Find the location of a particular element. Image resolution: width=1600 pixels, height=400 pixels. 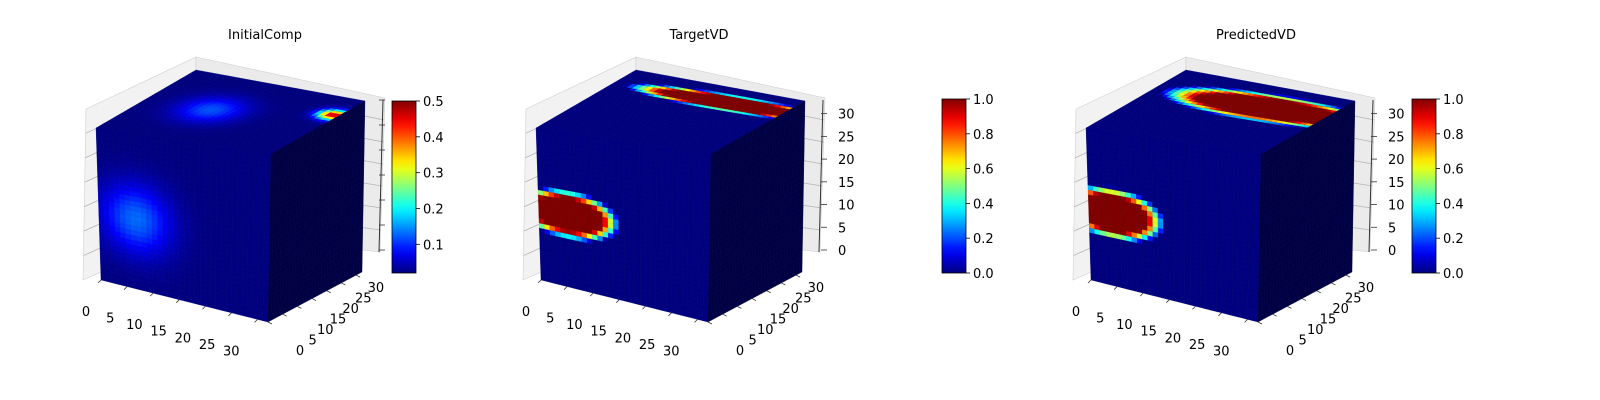

colorbar-tick-label: 0.3 is located at coordinates (433, 174).